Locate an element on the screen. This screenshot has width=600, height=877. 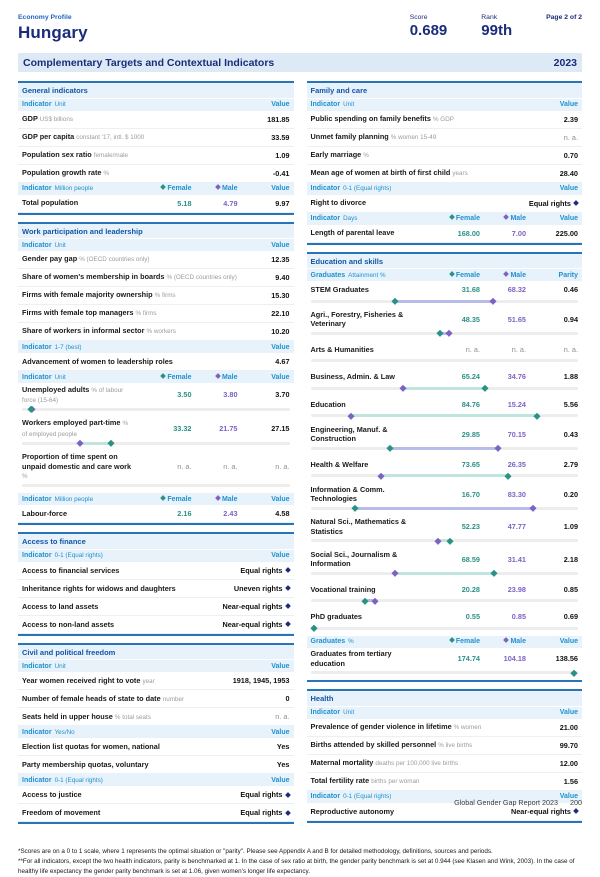
indicator-unit: % is located at coordinates (25, 477).